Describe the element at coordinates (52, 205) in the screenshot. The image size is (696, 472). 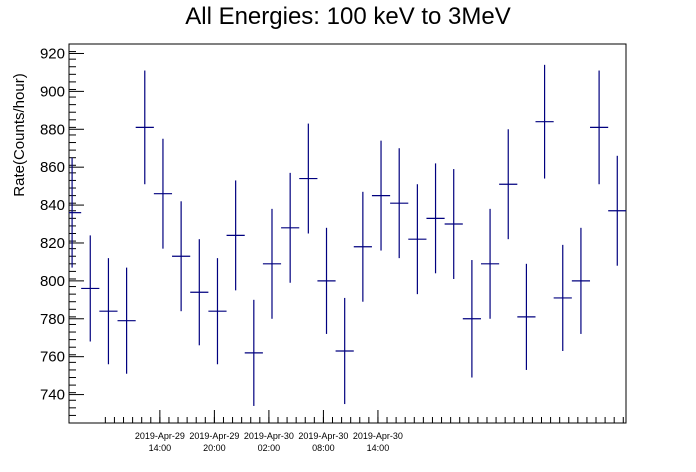
I see `y-tick-label: 840` at that location.